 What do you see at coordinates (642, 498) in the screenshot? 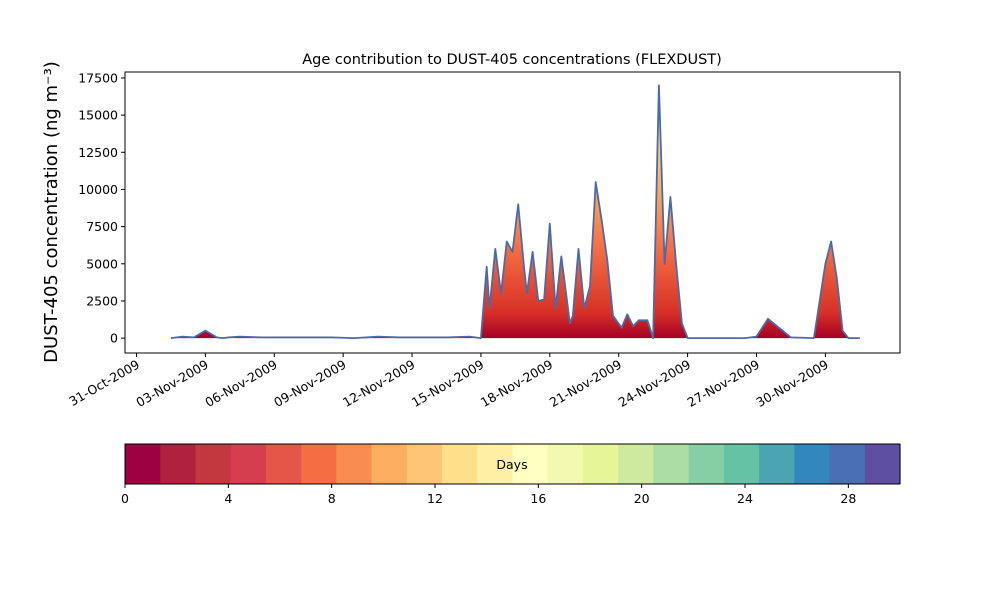
I see `colorbar-tick-label: 20` at bounding box center [642, 498].